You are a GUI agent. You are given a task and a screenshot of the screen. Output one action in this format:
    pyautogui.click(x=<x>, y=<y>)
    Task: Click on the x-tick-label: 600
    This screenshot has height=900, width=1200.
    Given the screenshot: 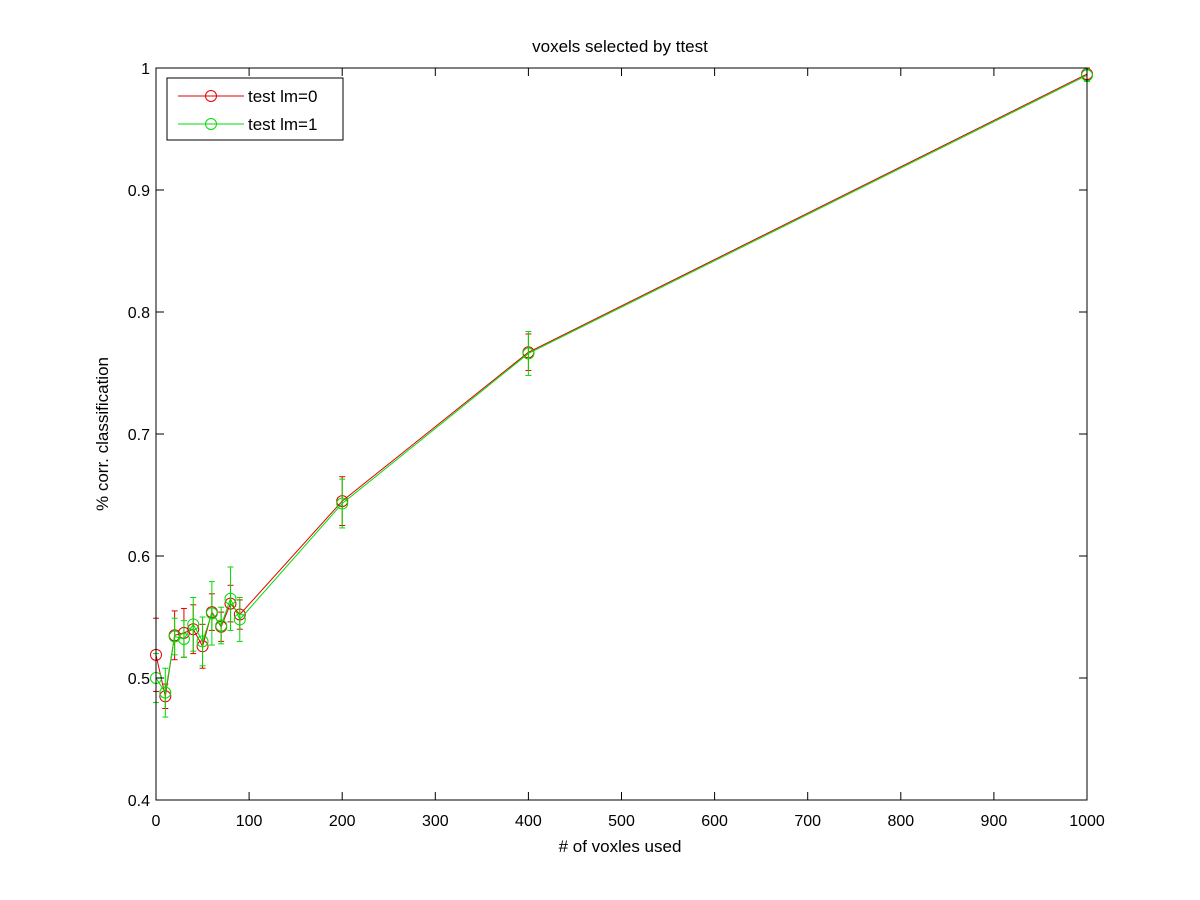 What is the action you would take?
    pyautogui.click(x=714, y=821)
    